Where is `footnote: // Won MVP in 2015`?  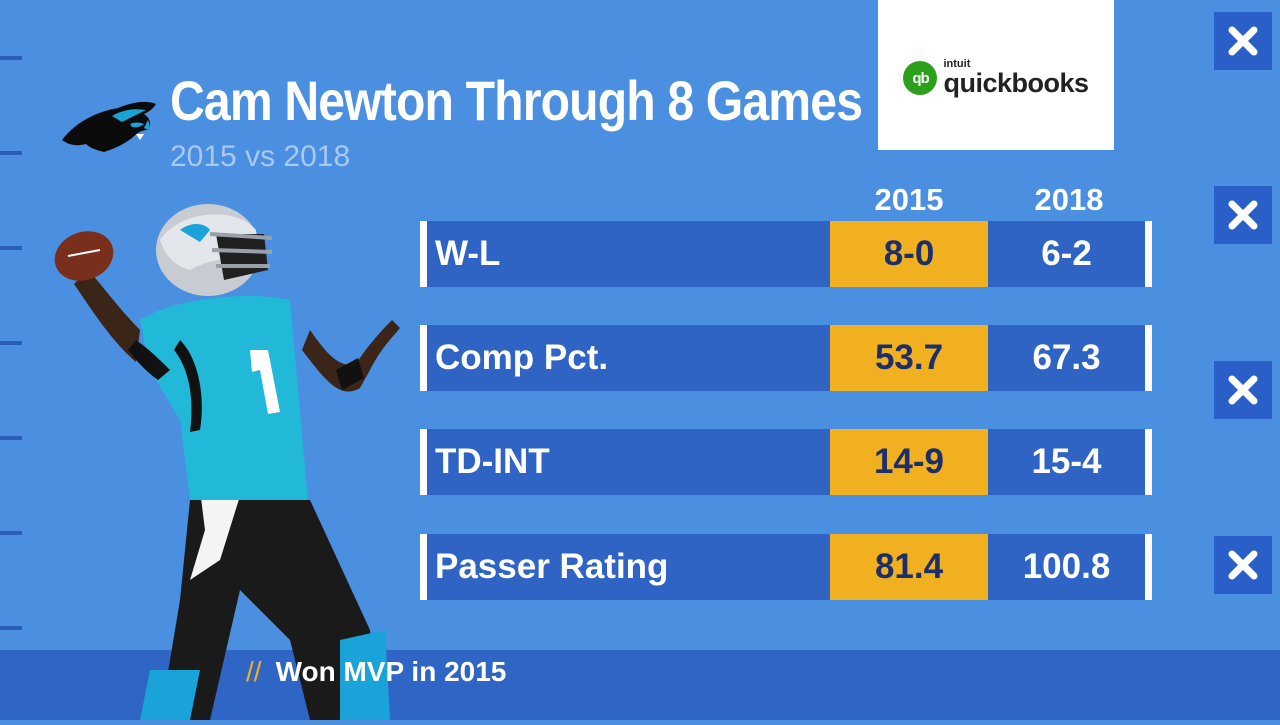 footnote: // Won MVP in 2015 is located at coordinates (376, 672).